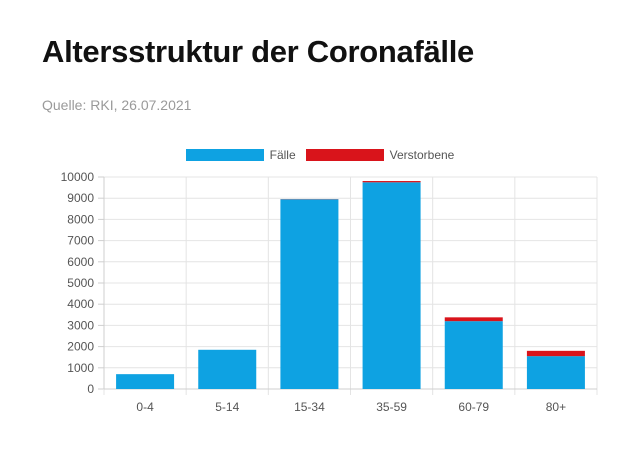 The width and height of the screenshot is (640, 453). I want to click on legend: Fälle Verstorbene, so click(320, 155).